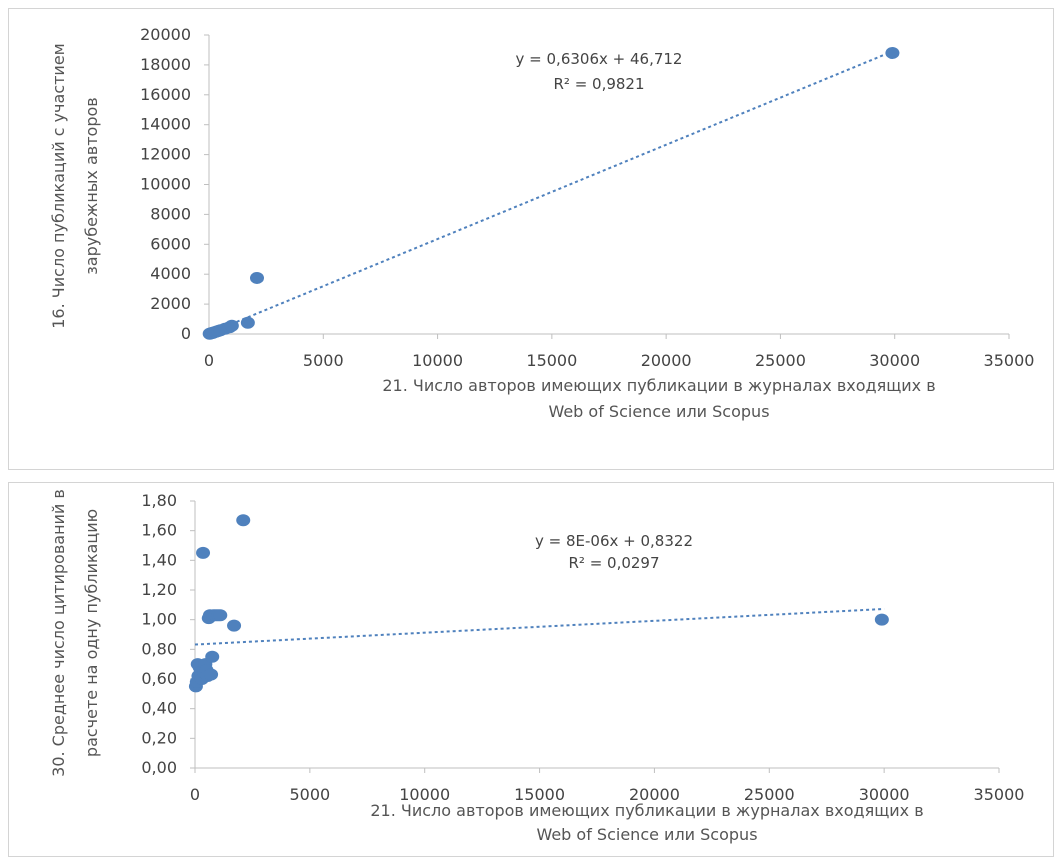 The height and width of the screenshot is (861, 1054). I want to click on y-tick-label: 0,20, so click(159, 737).